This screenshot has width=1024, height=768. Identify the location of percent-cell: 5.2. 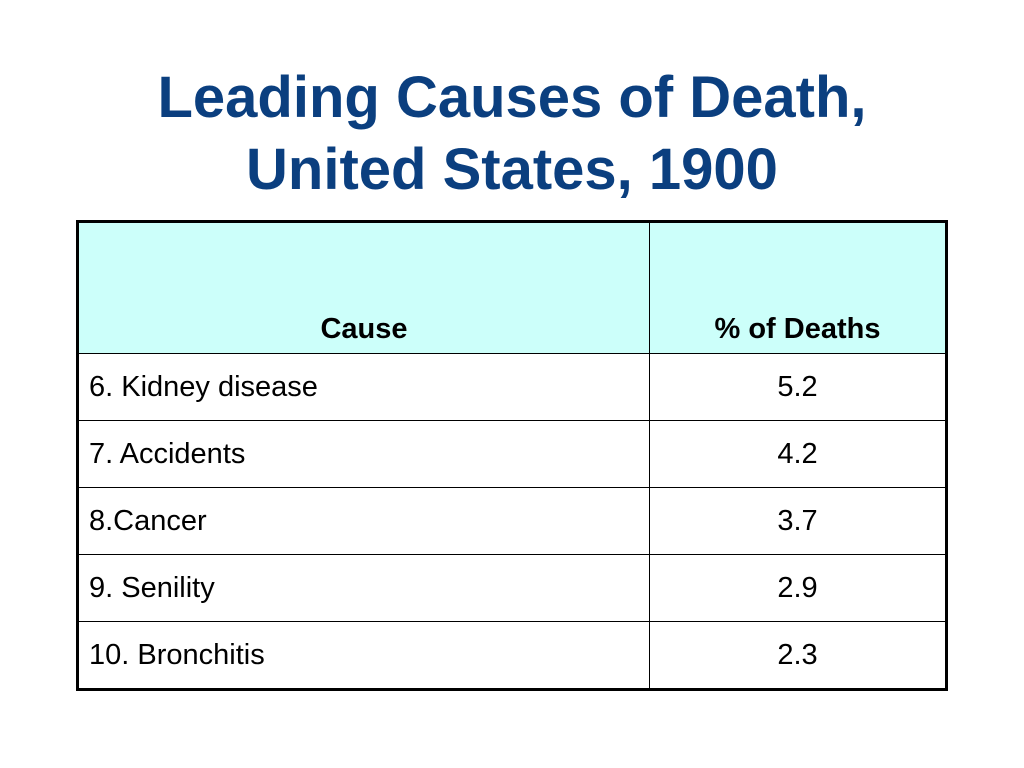
(798, 387).